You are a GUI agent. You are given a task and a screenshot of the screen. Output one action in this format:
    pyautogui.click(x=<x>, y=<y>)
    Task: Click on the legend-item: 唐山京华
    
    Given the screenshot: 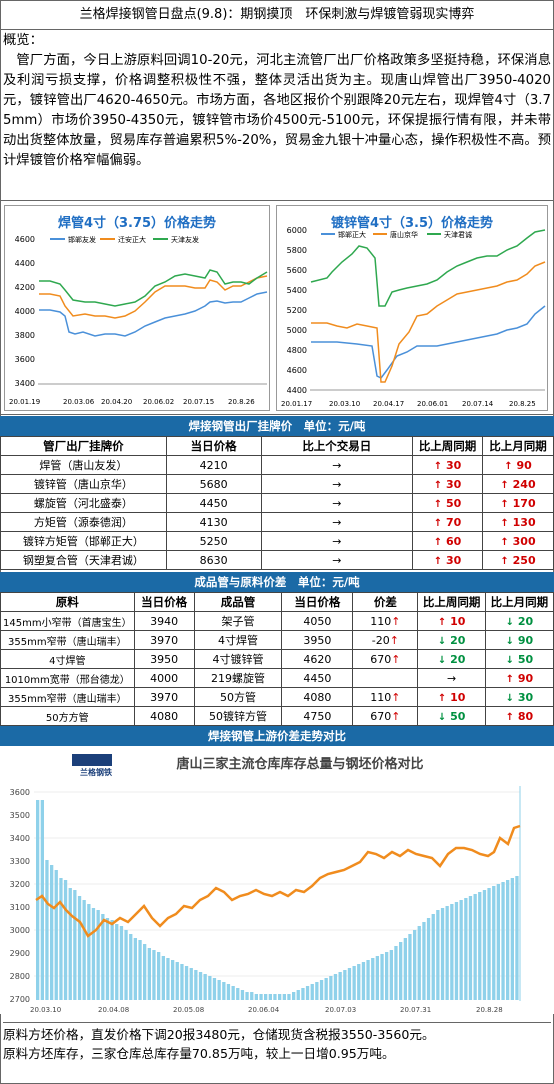 What is the action you would take?
    pyautogui.click(x=404, y=234)
    